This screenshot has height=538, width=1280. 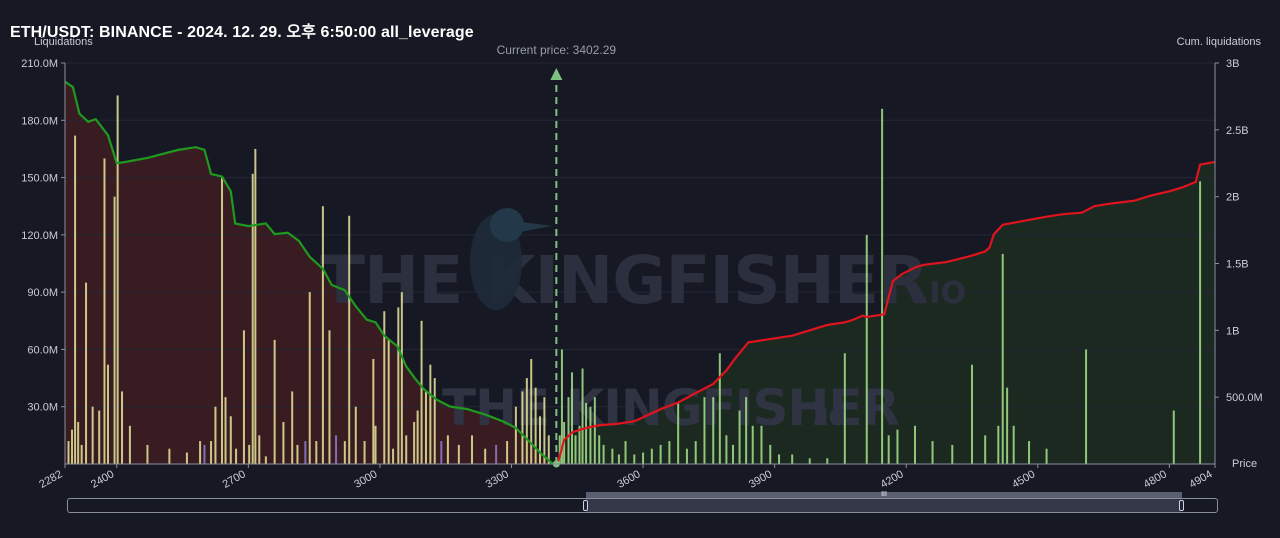 I want to click on slider-left-handle, so click(x=585, y=505).